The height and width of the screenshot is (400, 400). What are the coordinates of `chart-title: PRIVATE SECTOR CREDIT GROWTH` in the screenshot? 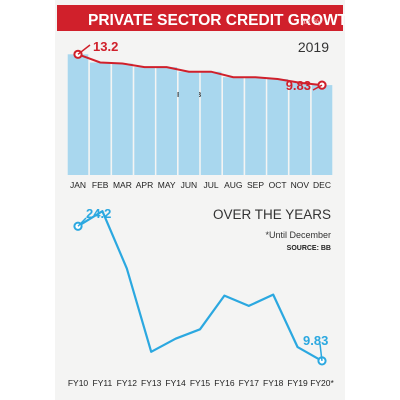 It's located at (223, 20).